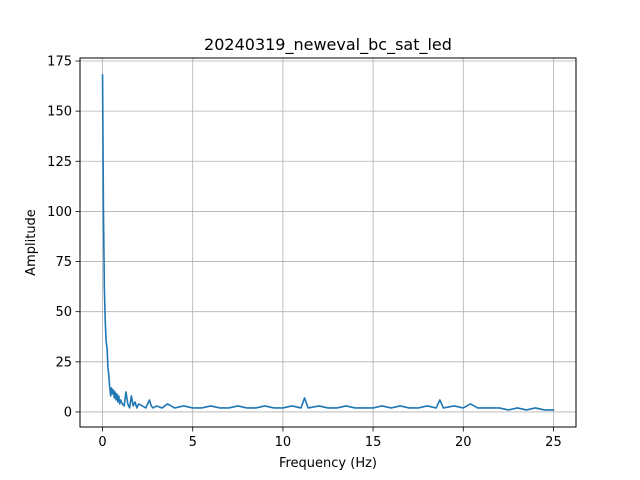  Describe the element at coordinates (373, 442) in the screenshot. I see `x-tick-label: 15` at that location.